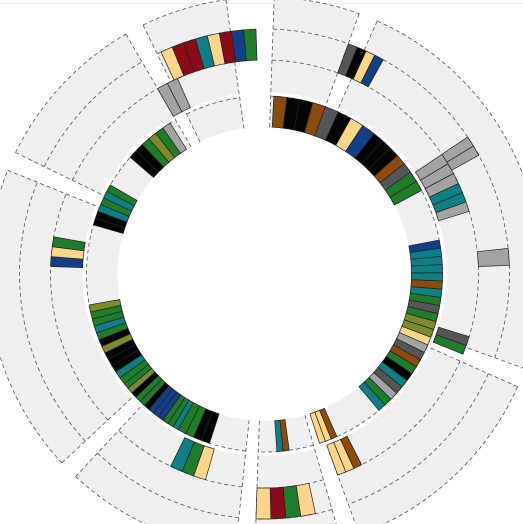 This screenshot has height=524, width=523. I want to click on feature-block-navy, so click(372, 71).